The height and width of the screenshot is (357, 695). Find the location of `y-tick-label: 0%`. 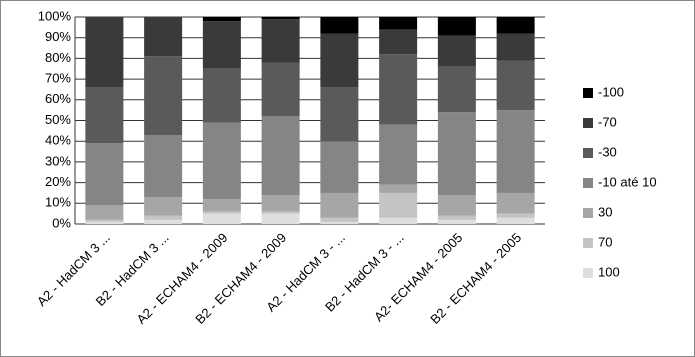

y-tick-label: 0% is located at coordinates (61, 222).